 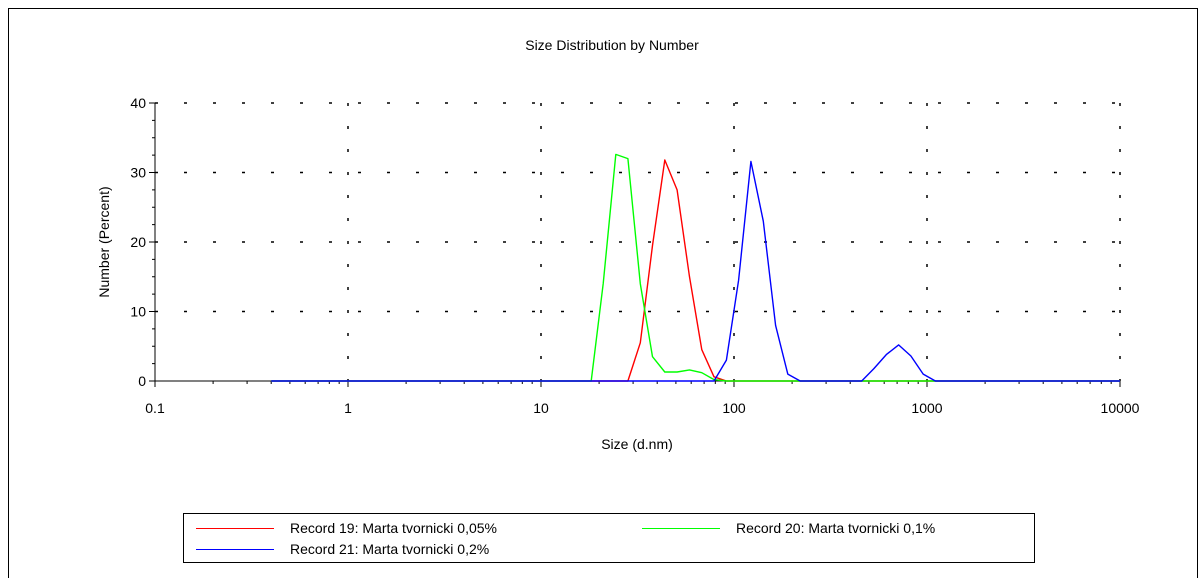 What do you see at coordinates (734, 408) in the screenshot?
I see `x-tick-label: 100` at bounding box center [734, 408].